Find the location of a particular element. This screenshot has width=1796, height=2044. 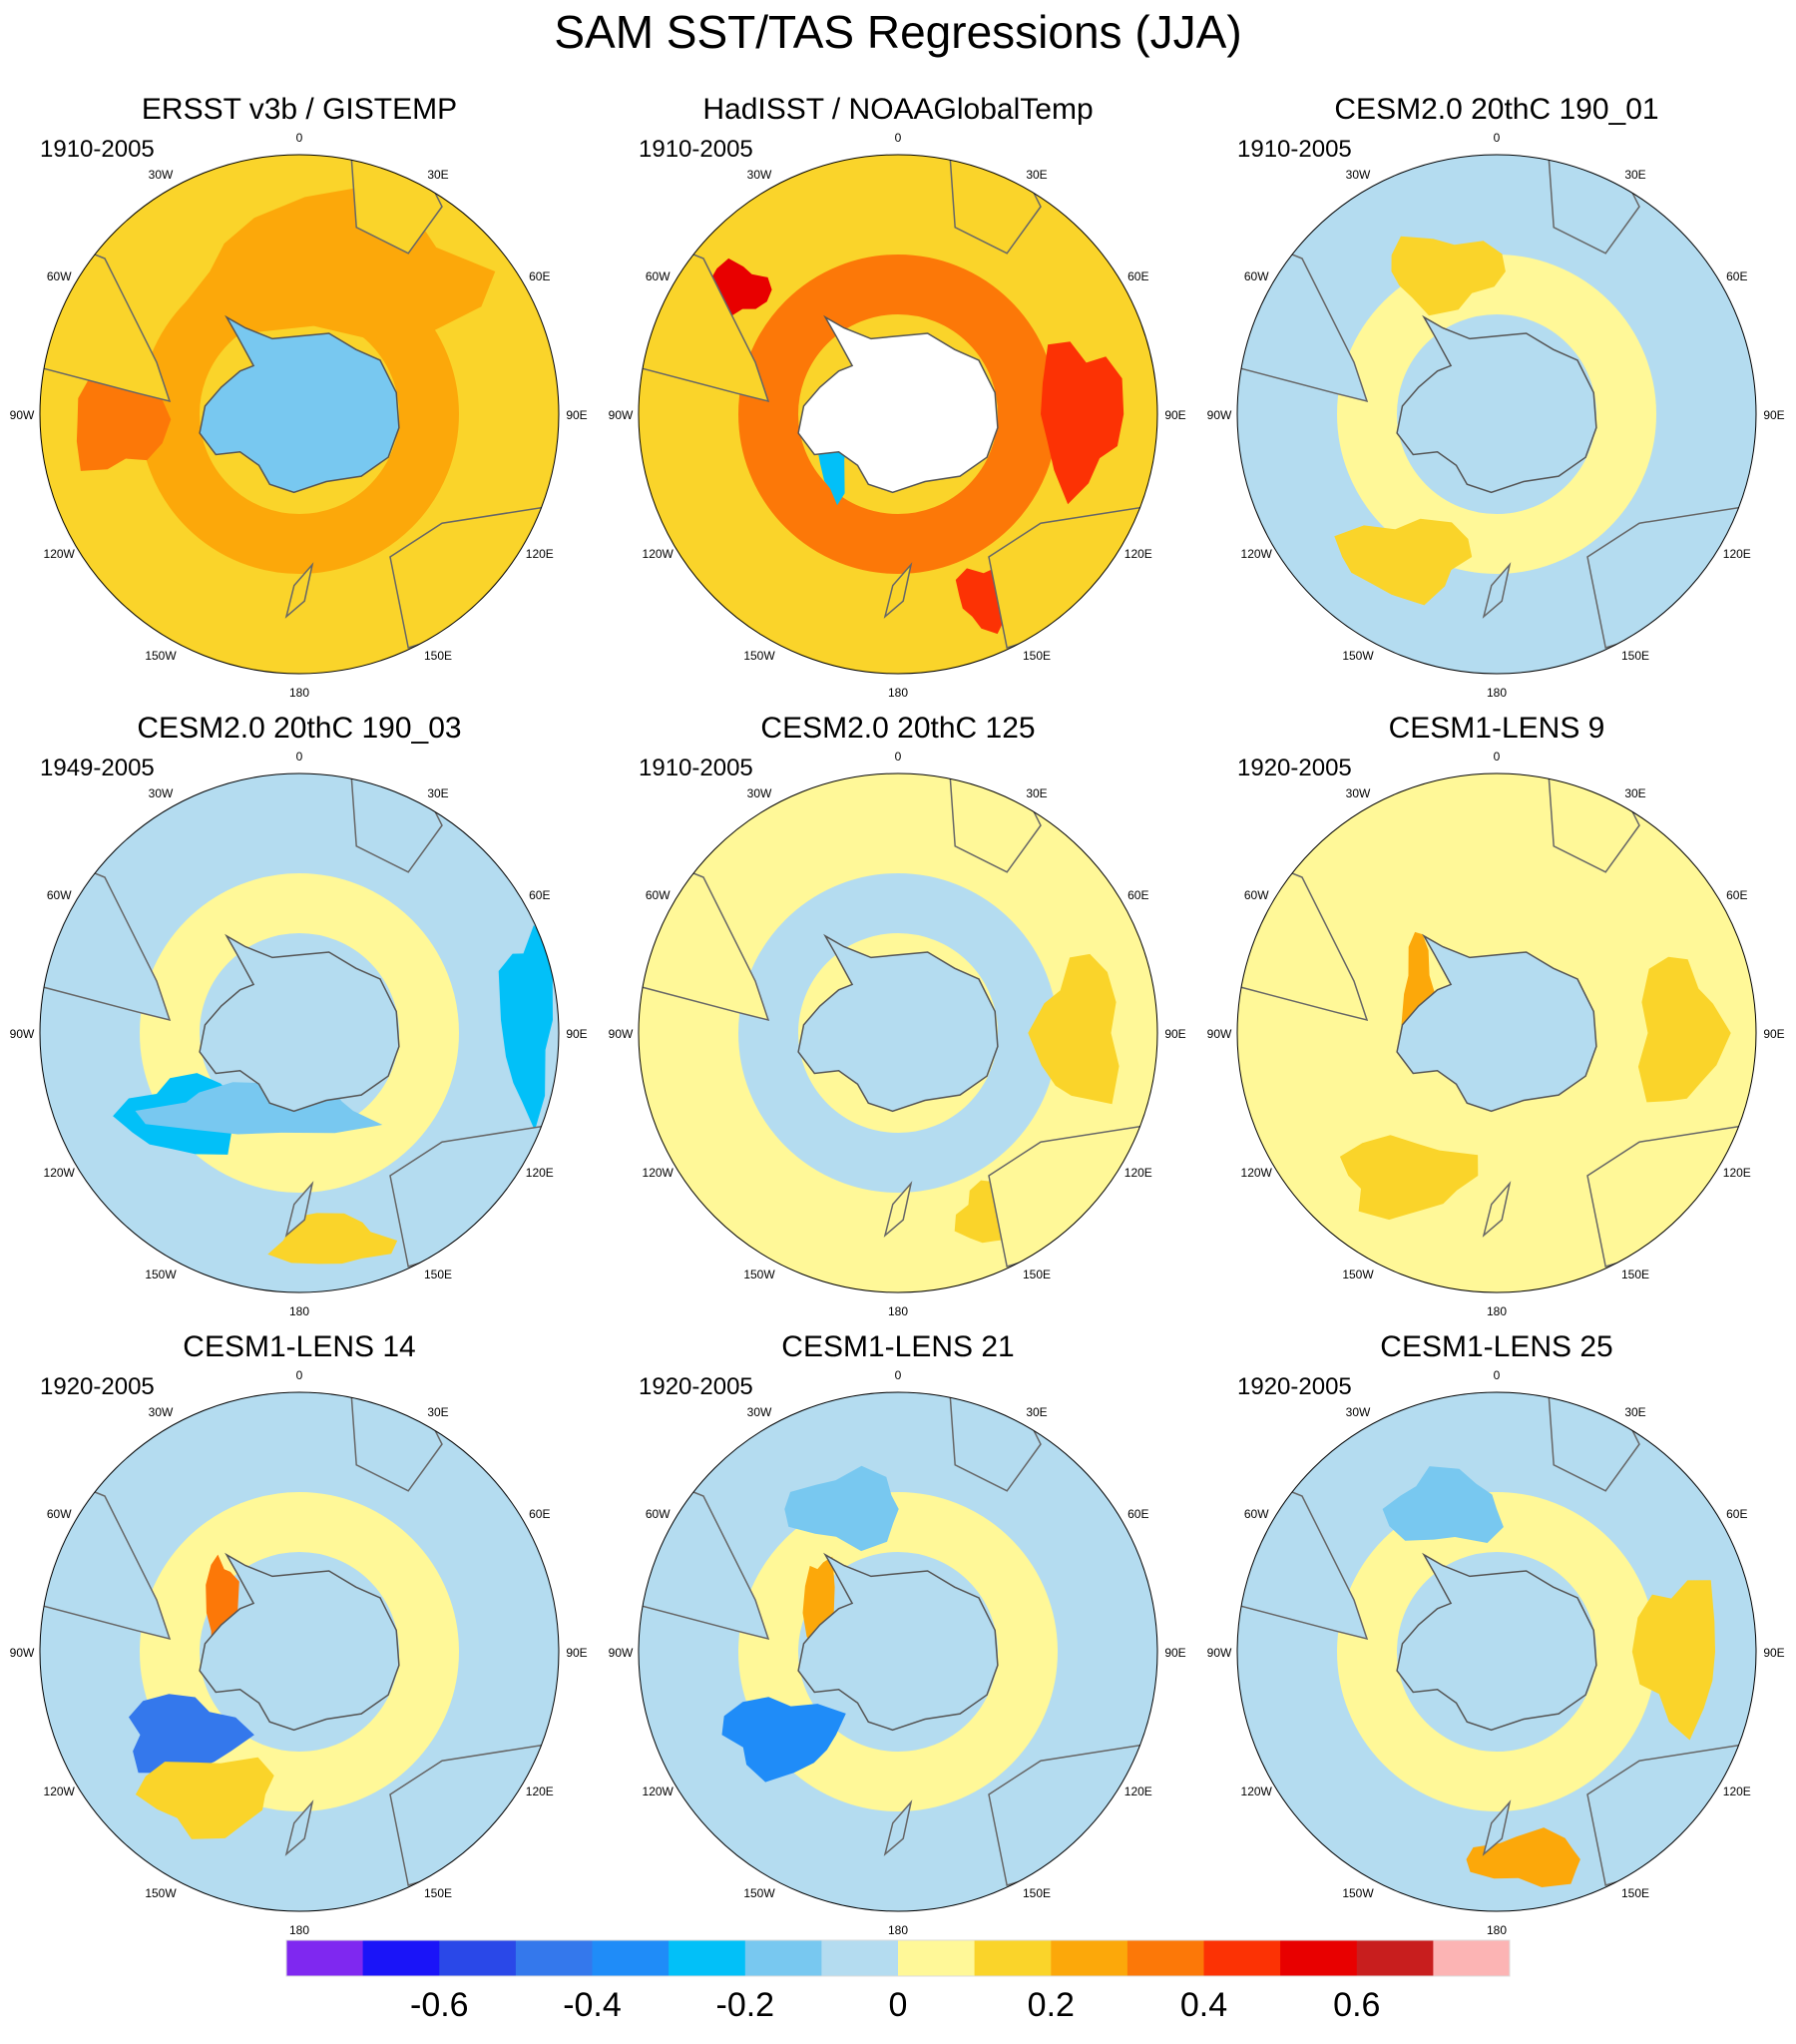

colorbar-tick-label: 0.2 is located at coordinates (1051, 2005).